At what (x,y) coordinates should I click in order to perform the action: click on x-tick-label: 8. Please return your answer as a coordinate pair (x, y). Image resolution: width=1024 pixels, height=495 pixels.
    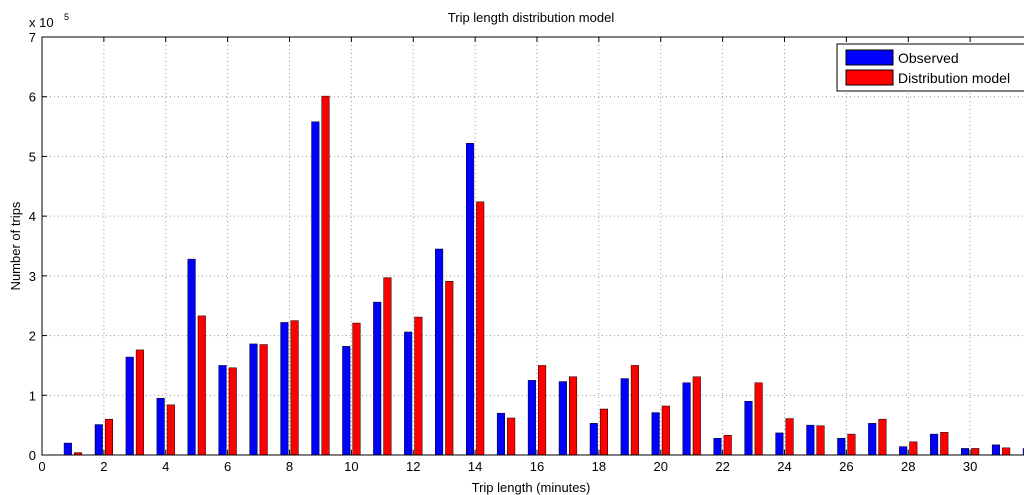
    Looking at the image, I should click on (289, 466).